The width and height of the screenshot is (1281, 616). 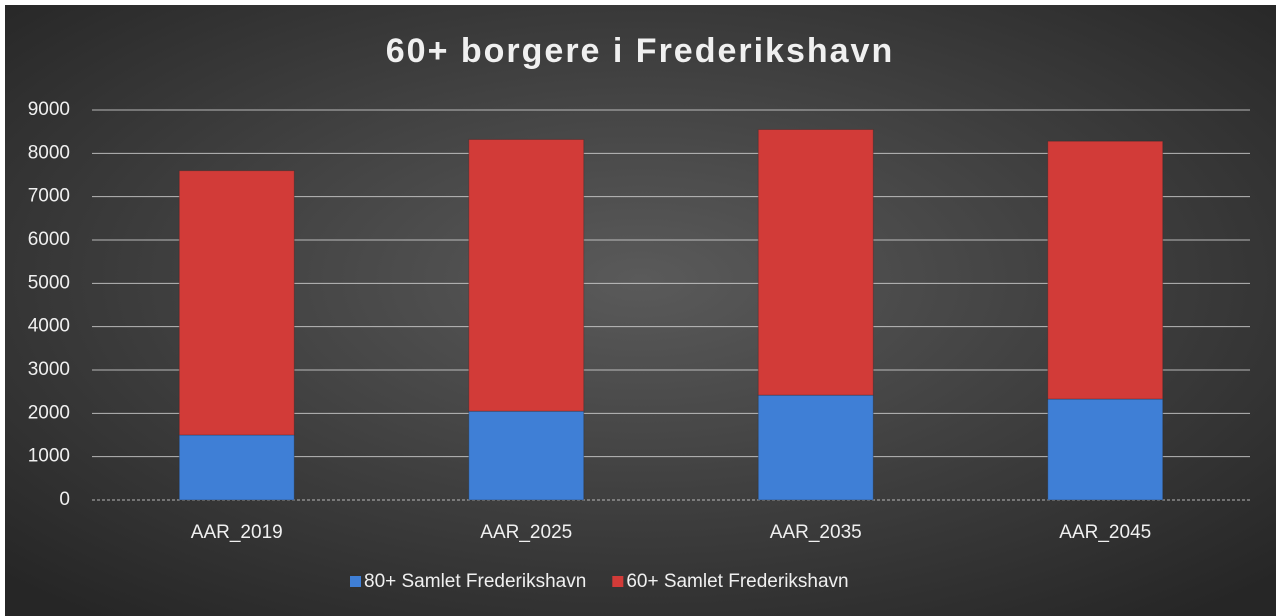 I want to click on x-tick-label: AAR_2035, so click(x=816, y=532).